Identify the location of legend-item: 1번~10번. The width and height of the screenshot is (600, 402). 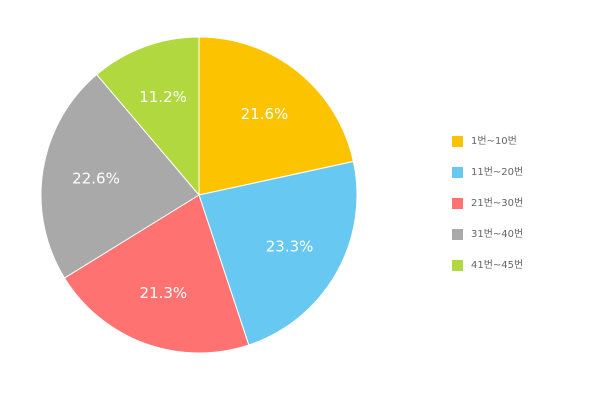
(517, 141).